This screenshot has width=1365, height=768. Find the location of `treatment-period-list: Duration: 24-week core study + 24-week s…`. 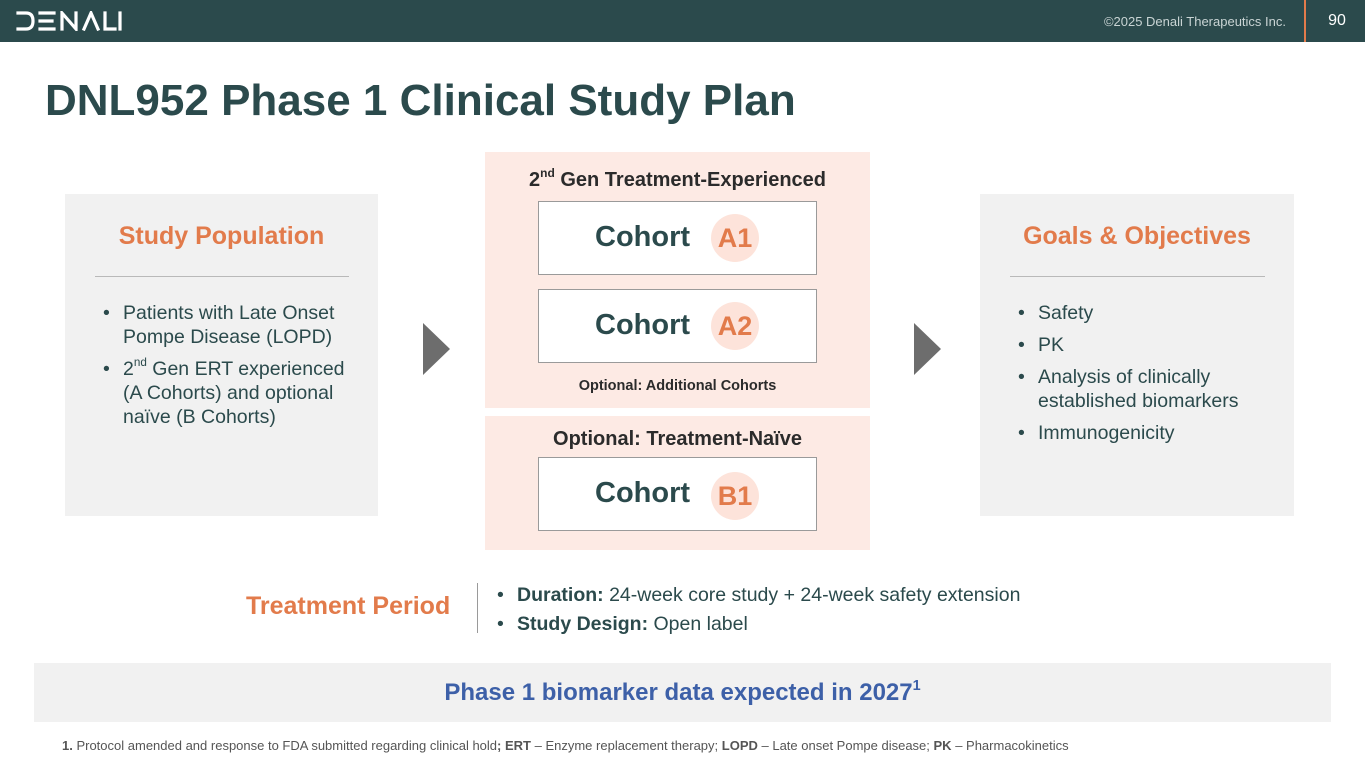

treatment-period-list: Duration: 24-week core study + 24-week s… is located at coordinates (758, 610).